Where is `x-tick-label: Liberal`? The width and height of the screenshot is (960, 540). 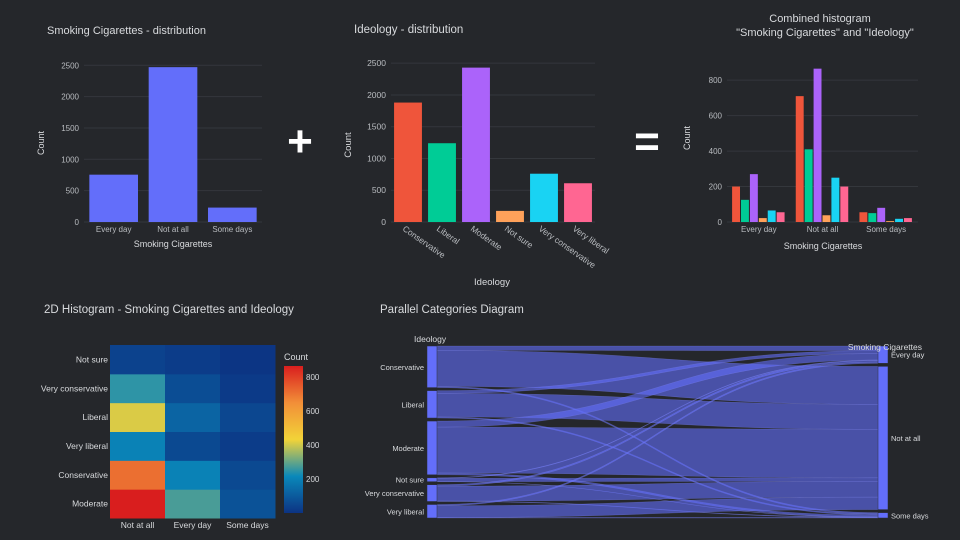 x-tick-label: Liberal is located at coordinates (448, 234).